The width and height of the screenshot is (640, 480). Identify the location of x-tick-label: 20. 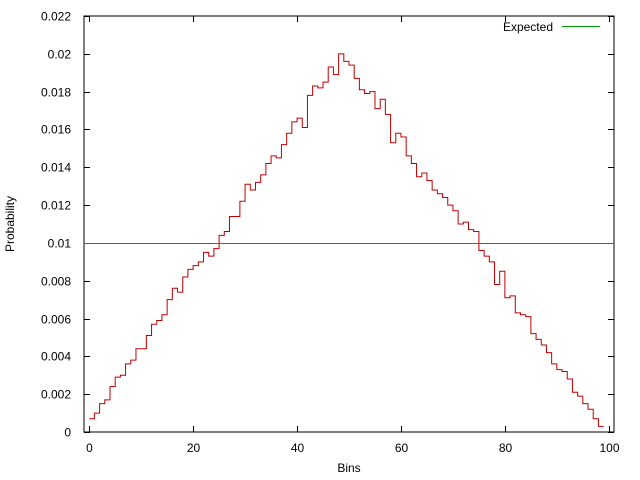
(194, 448).